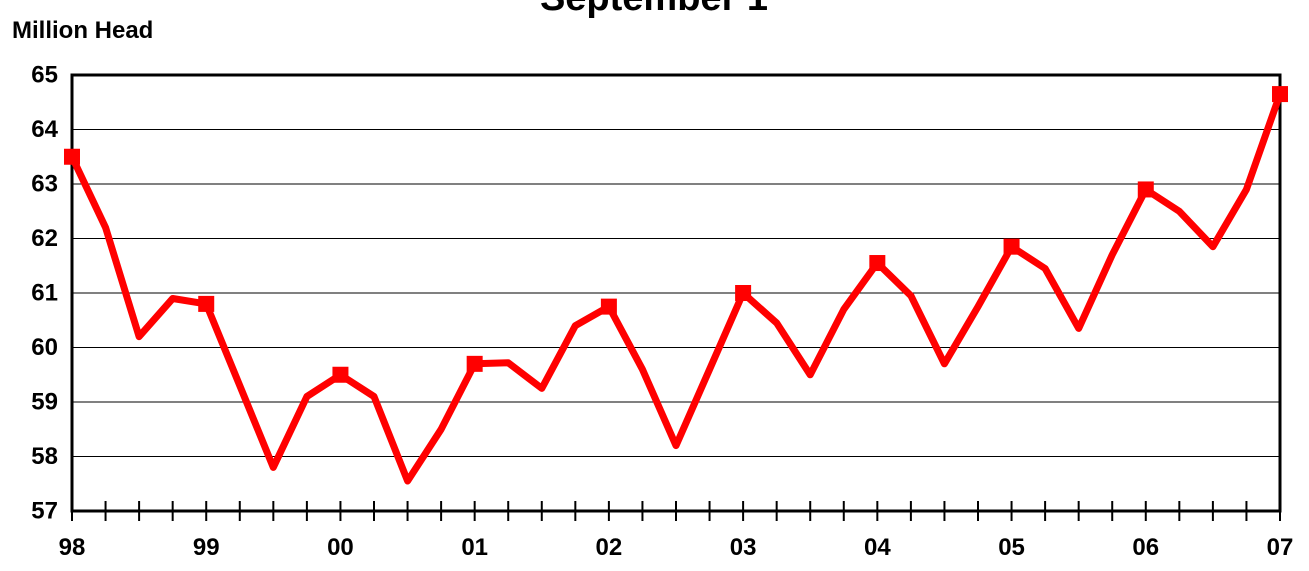 This screenshot has width=1309, height=571. I want to click on x-tick-label: 03, so click(743, 547).